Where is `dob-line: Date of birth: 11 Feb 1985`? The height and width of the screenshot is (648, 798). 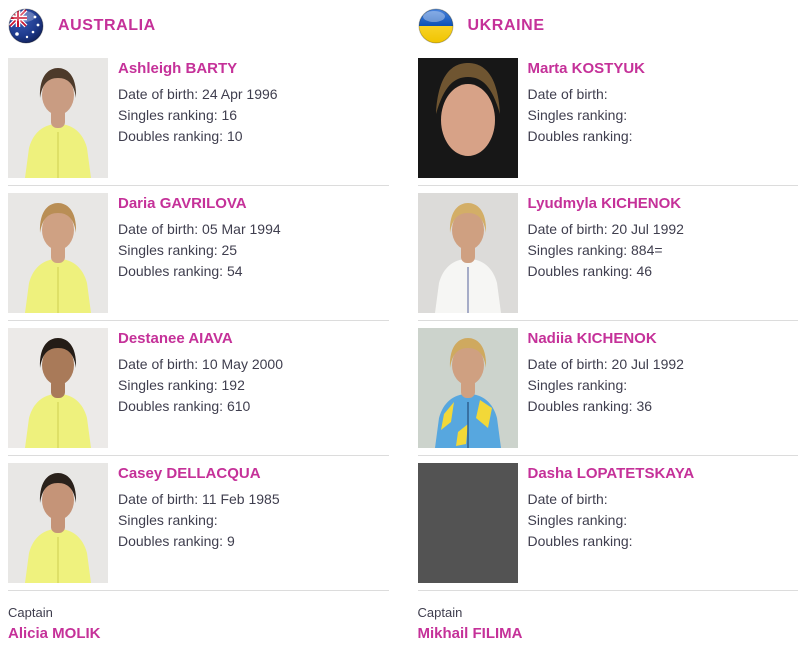
dob-line: Date of birth: 11 Feb 1985 is located at coordinates (199, 499).